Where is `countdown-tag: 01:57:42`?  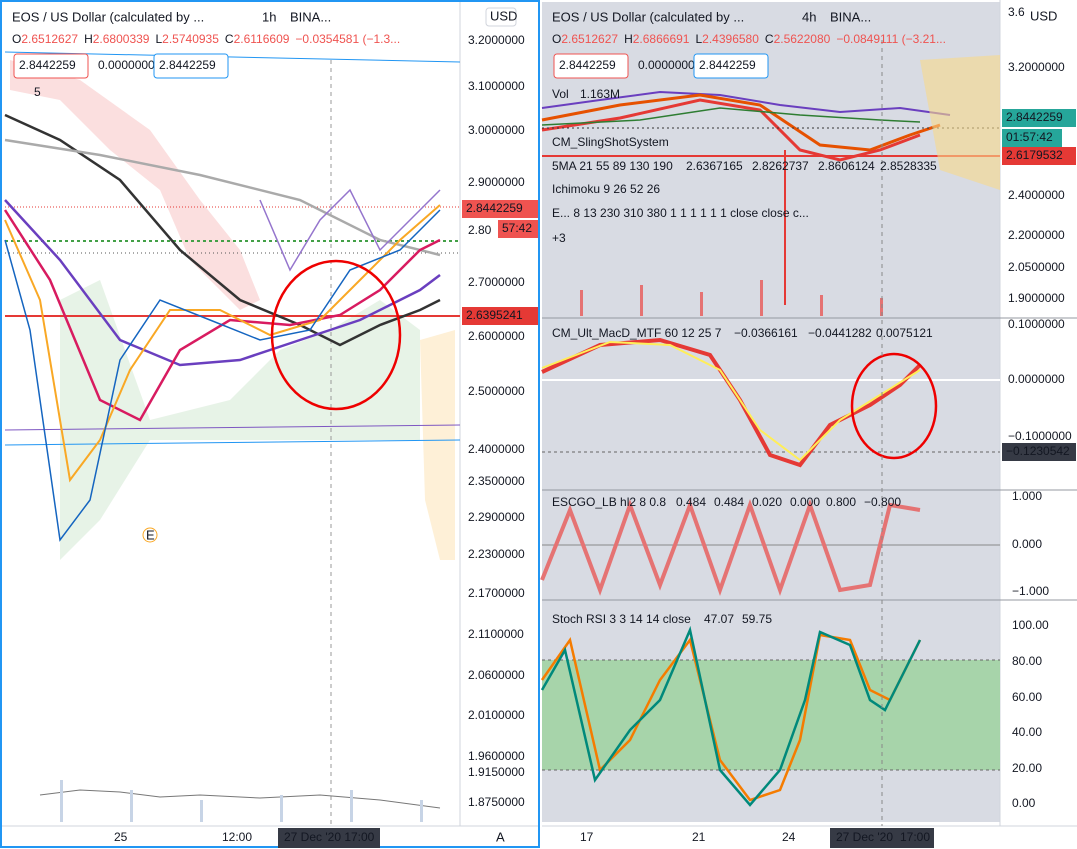 countdown-tag: 01:57:42 is located at coordinates (1029, 137).